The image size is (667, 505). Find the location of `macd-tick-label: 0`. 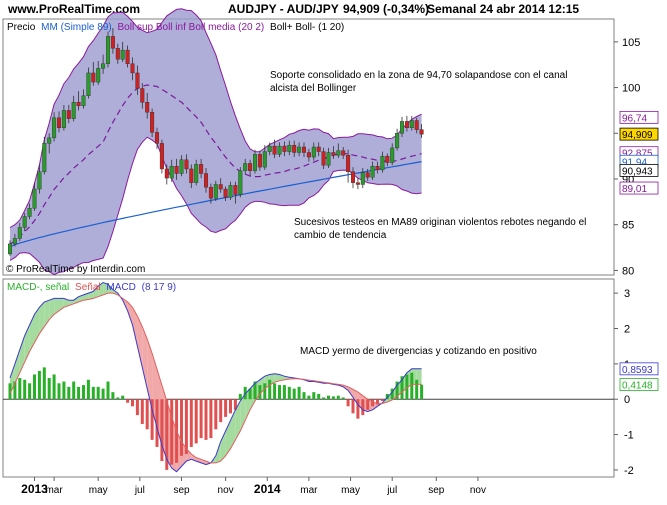

macd-tick-label: 0 is located at coordinates (627, 400).